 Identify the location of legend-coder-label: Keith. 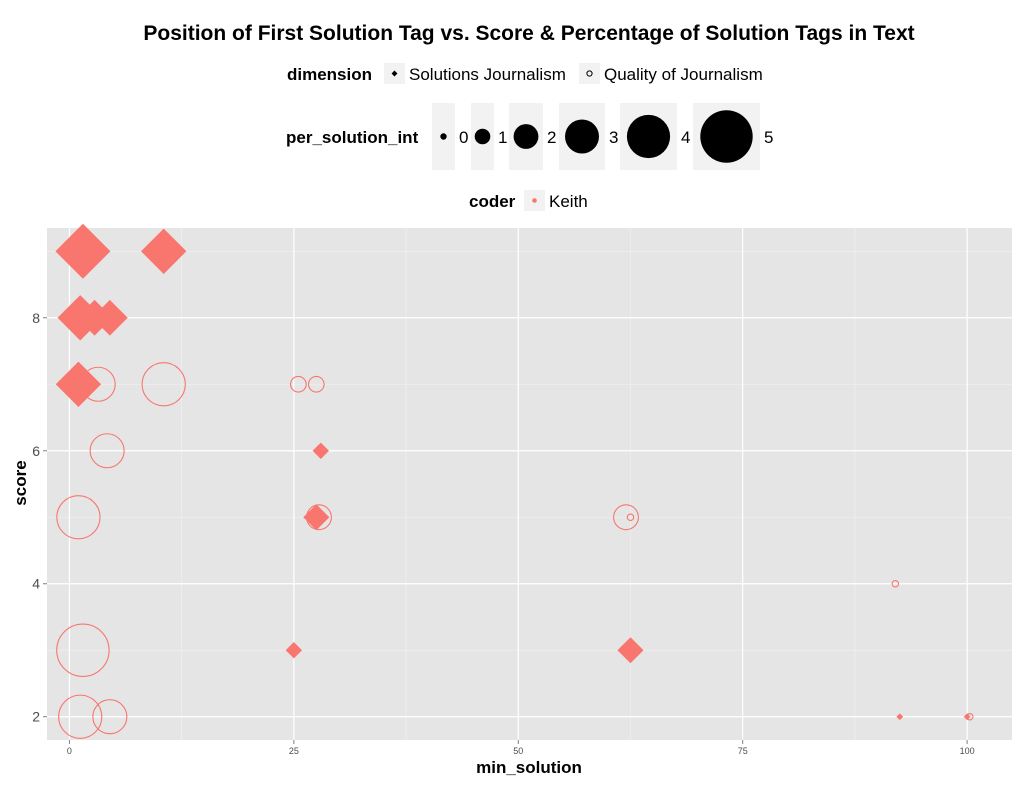
(568, 201).